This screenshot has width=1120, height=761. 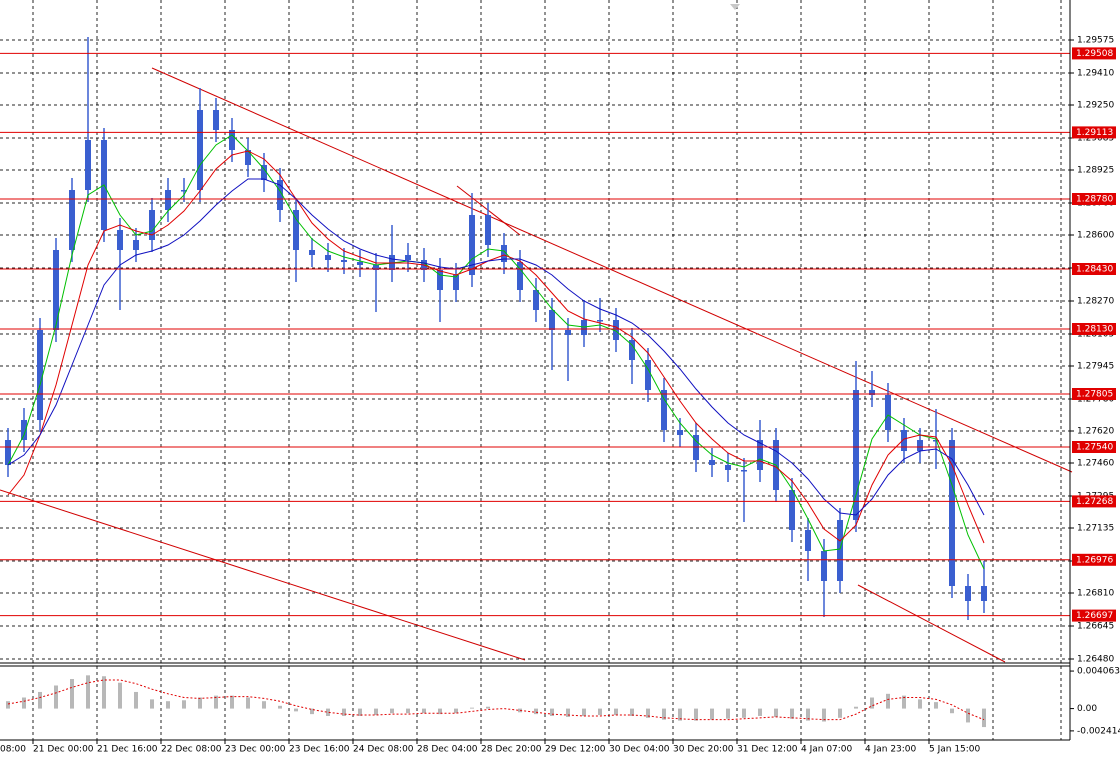 I want to click on level-label: 1.27540, so click(x=1094, y=448).